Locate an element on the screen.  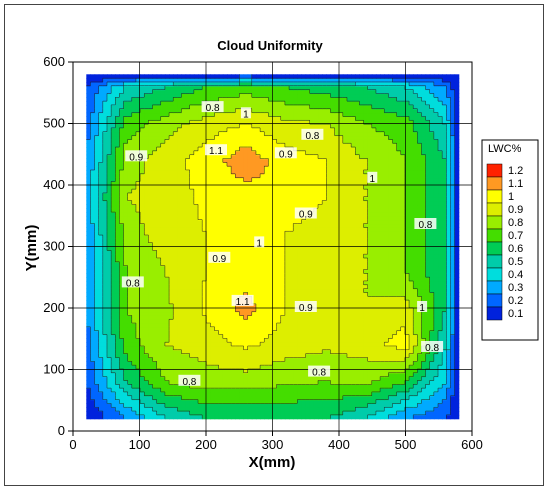
chart-title: Cloud Uniformity is located at coordinates (270, 45).